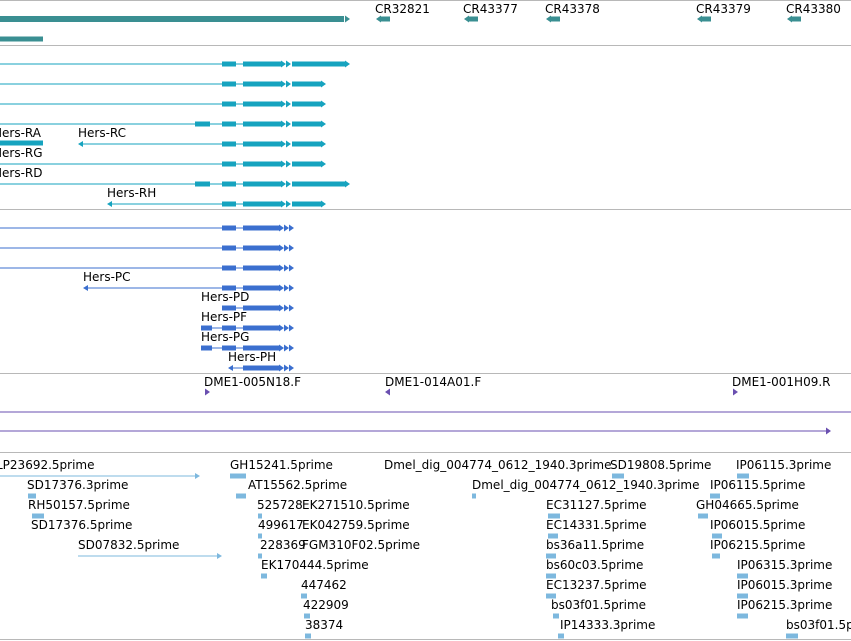  I want to click on est-label: FGM310F02.5prime, so click(361, 545).